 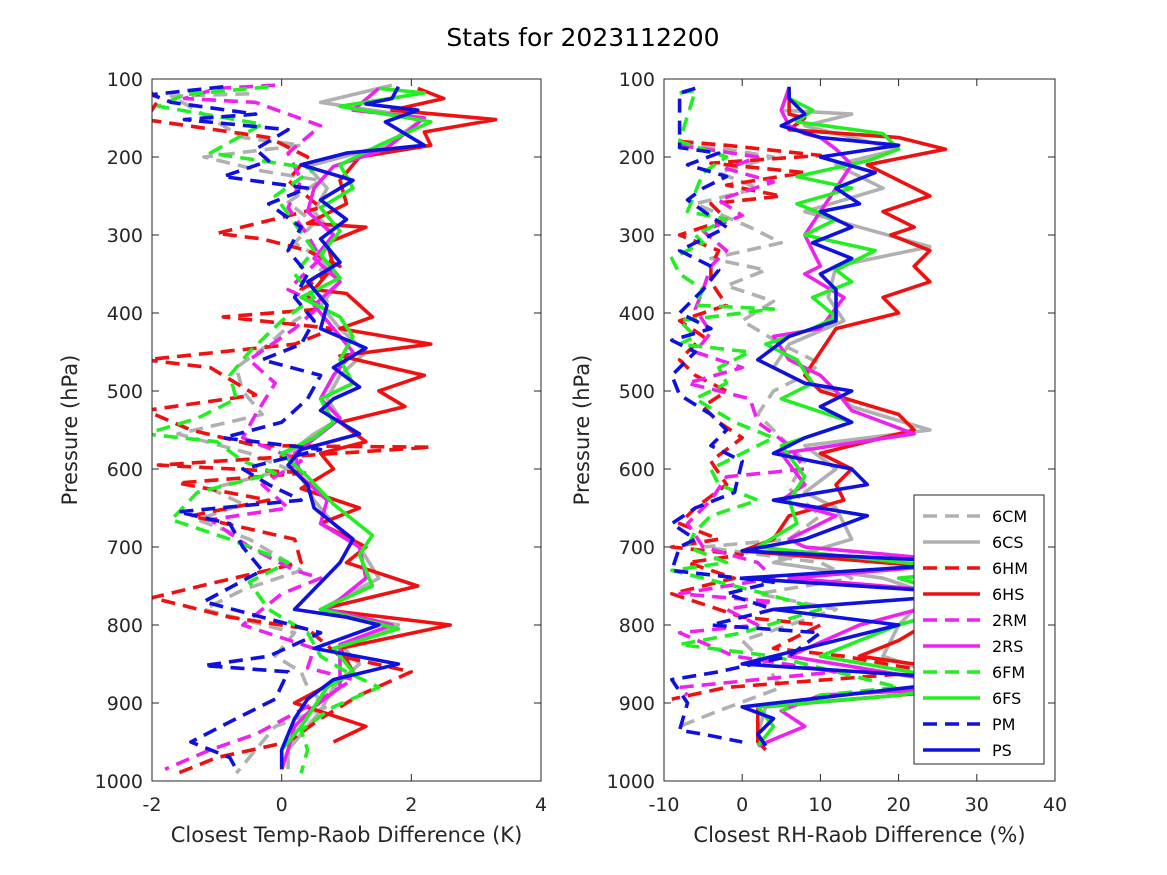 What do you see at coordinates (979, 629) in the screenshot?
I see `legend: 6CM 6CS 6HM 6HS 2RM 2RS 6FM 6FS PM PS` at bounding box center [979, 629].